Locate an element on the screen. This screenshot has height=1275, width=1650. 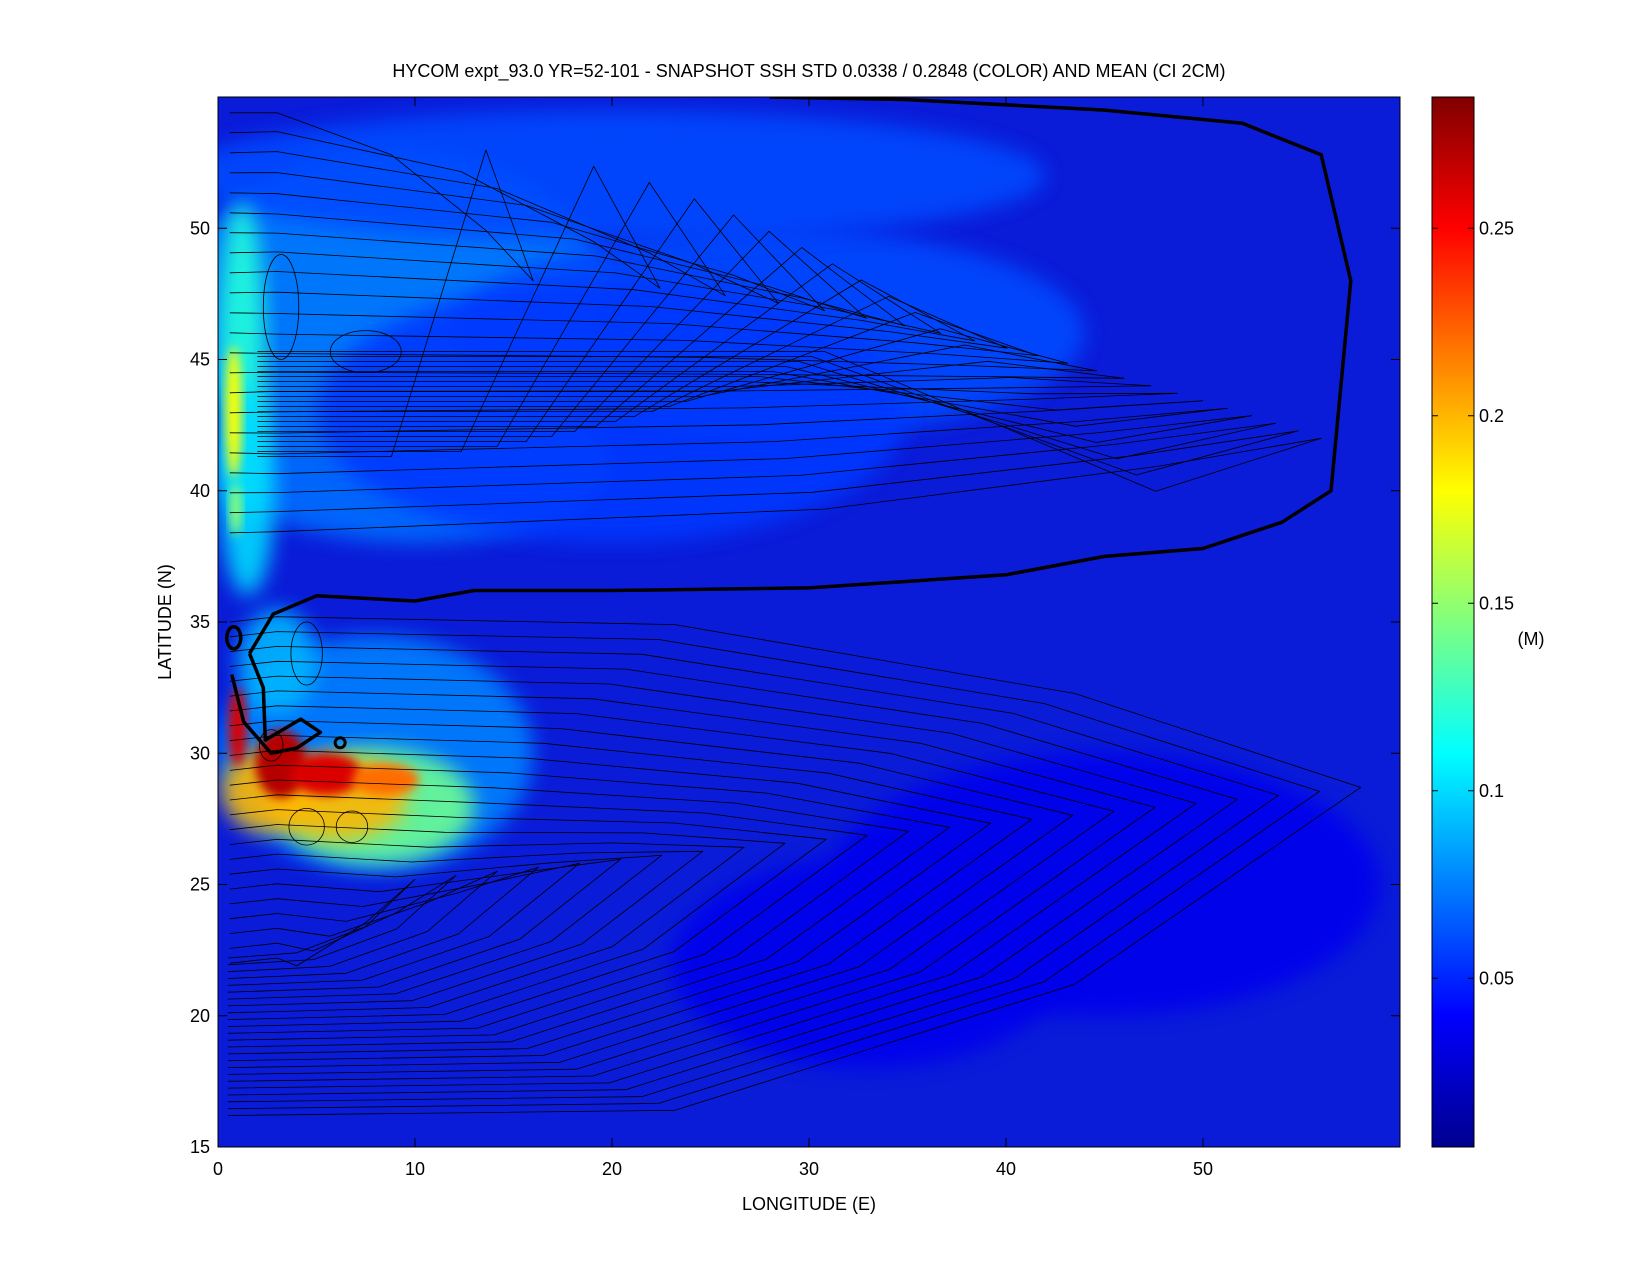
y-tick-label: 30 is located at coordinates (200, 753).